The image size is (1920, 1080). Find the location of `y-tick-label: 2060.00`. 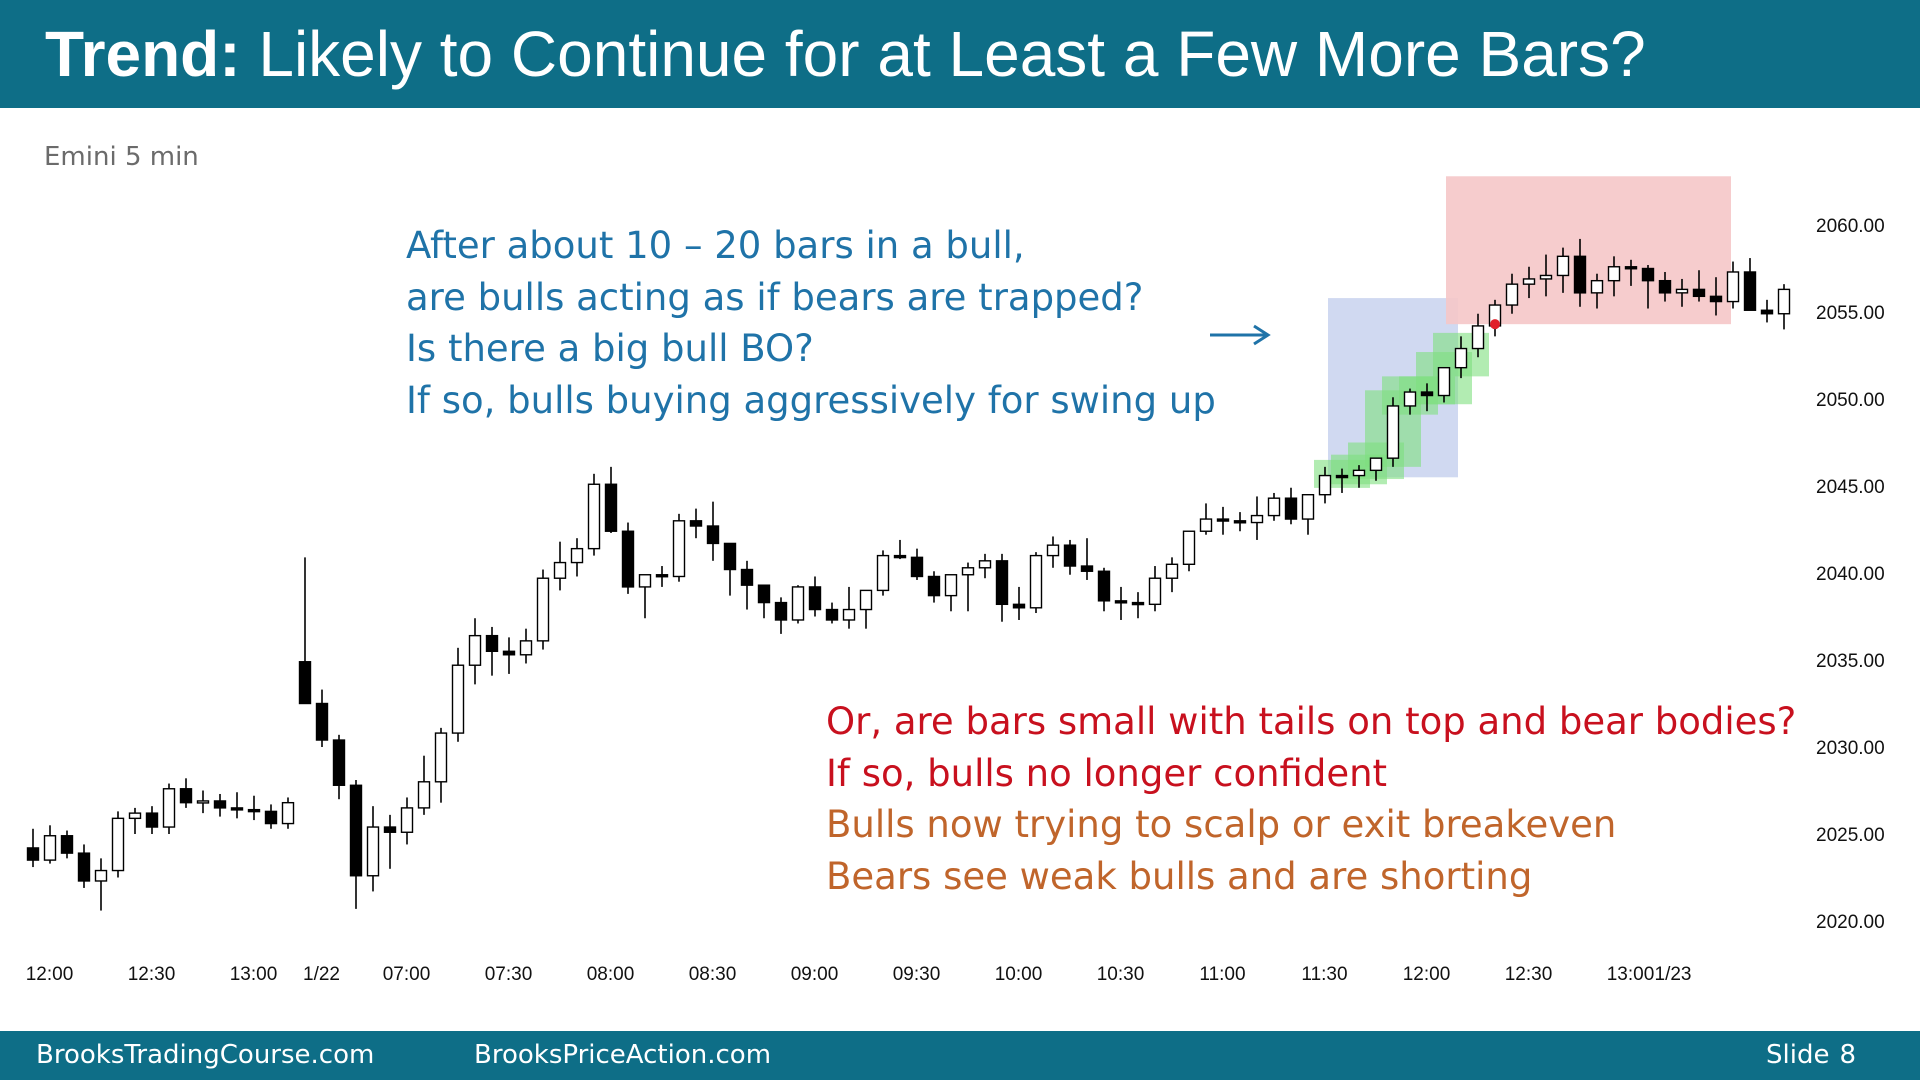

y-tick-label: 2060.00 is located at coordinates (1850, 226).